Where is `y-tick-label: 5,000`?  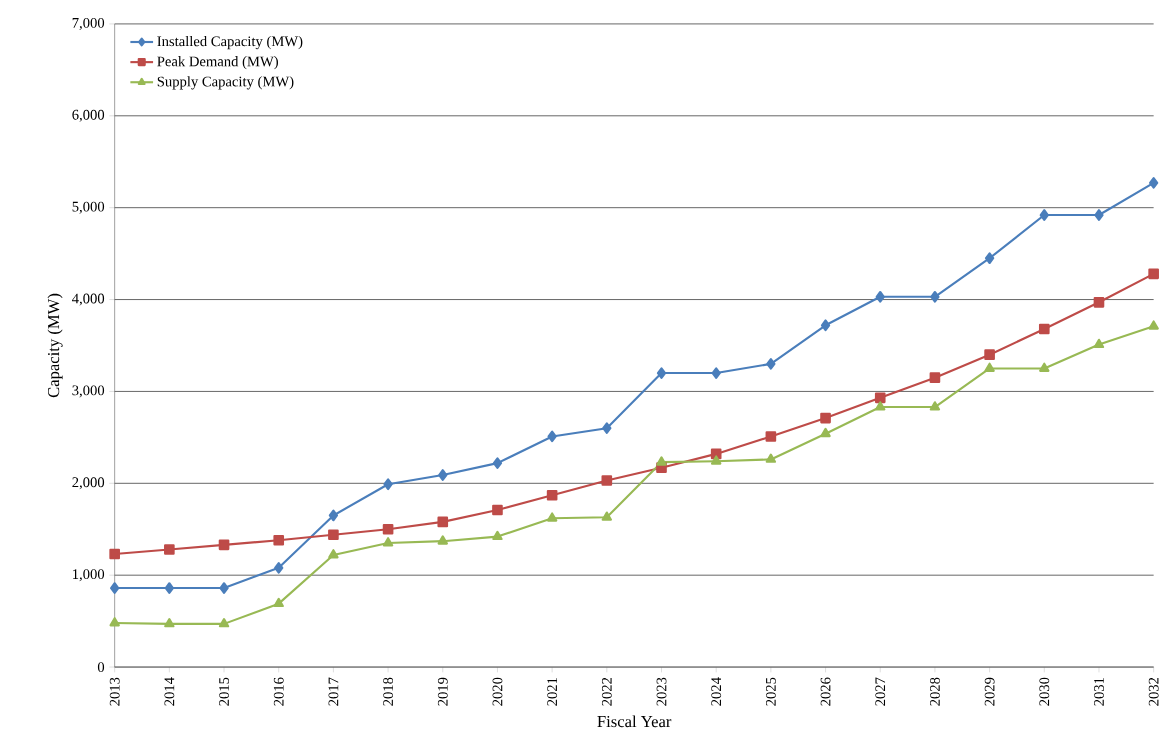
y-tick-label: 5,000 is located at coordinates (88, 207).